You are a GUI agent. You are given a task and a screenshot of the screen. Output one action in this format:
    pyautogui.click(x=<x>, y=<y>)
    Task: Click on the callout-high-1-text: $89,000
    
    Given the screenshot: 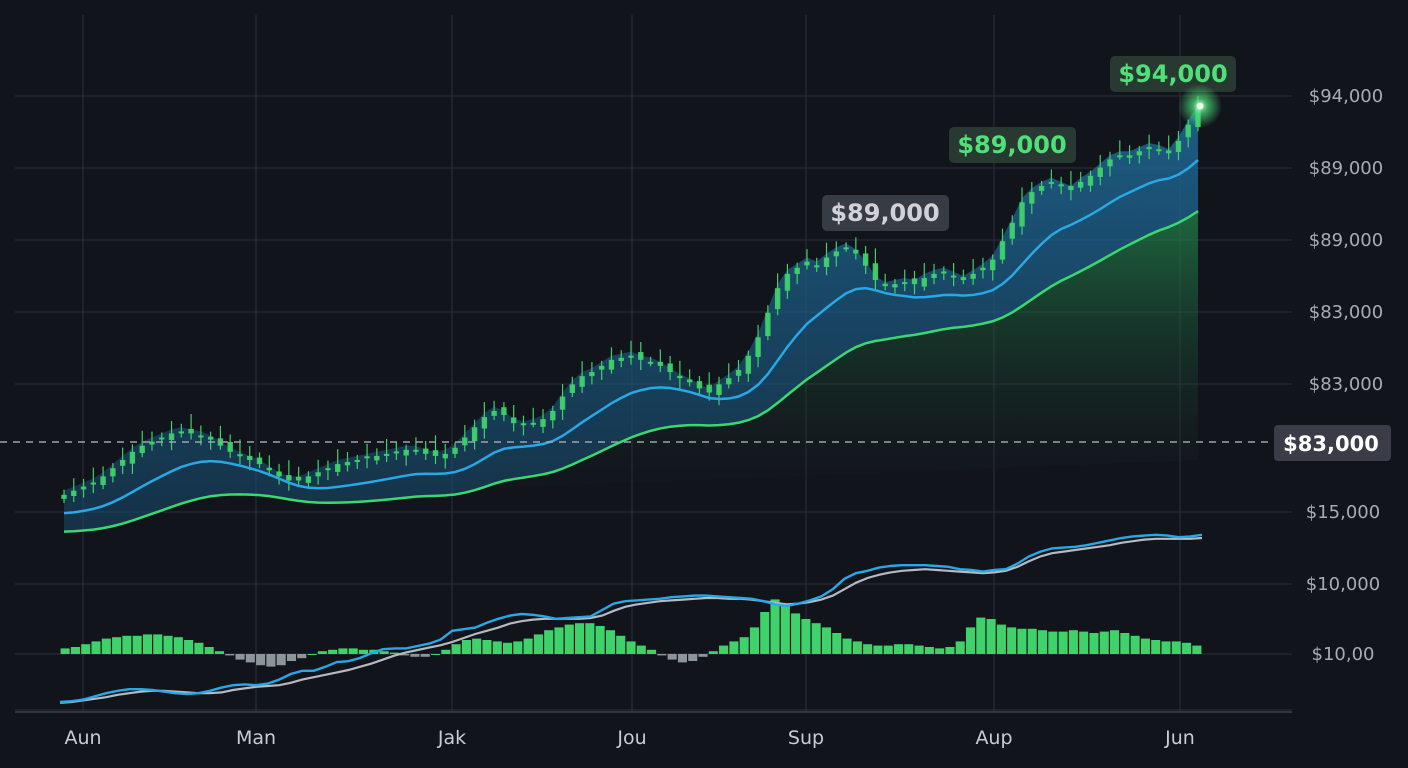 What is the action you would take?
    pyautogui.click(x=884, y=213)
    